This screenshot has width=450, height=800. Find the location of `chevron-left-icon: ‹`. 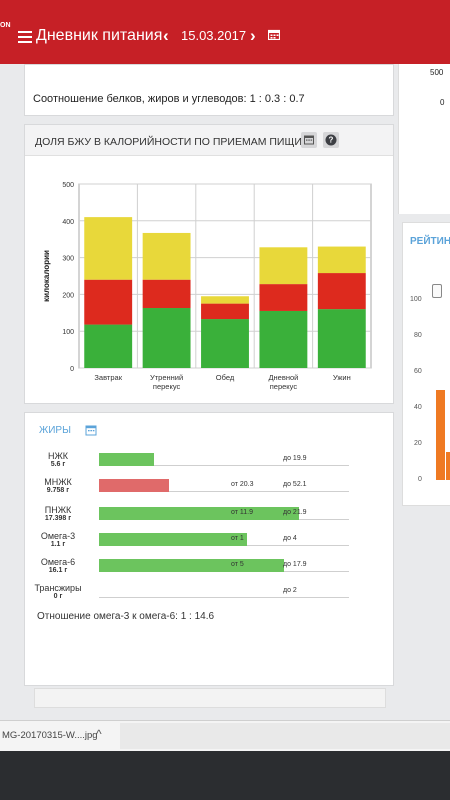

chevron-left-icon: ‹ is located at coordinates (166, 35).